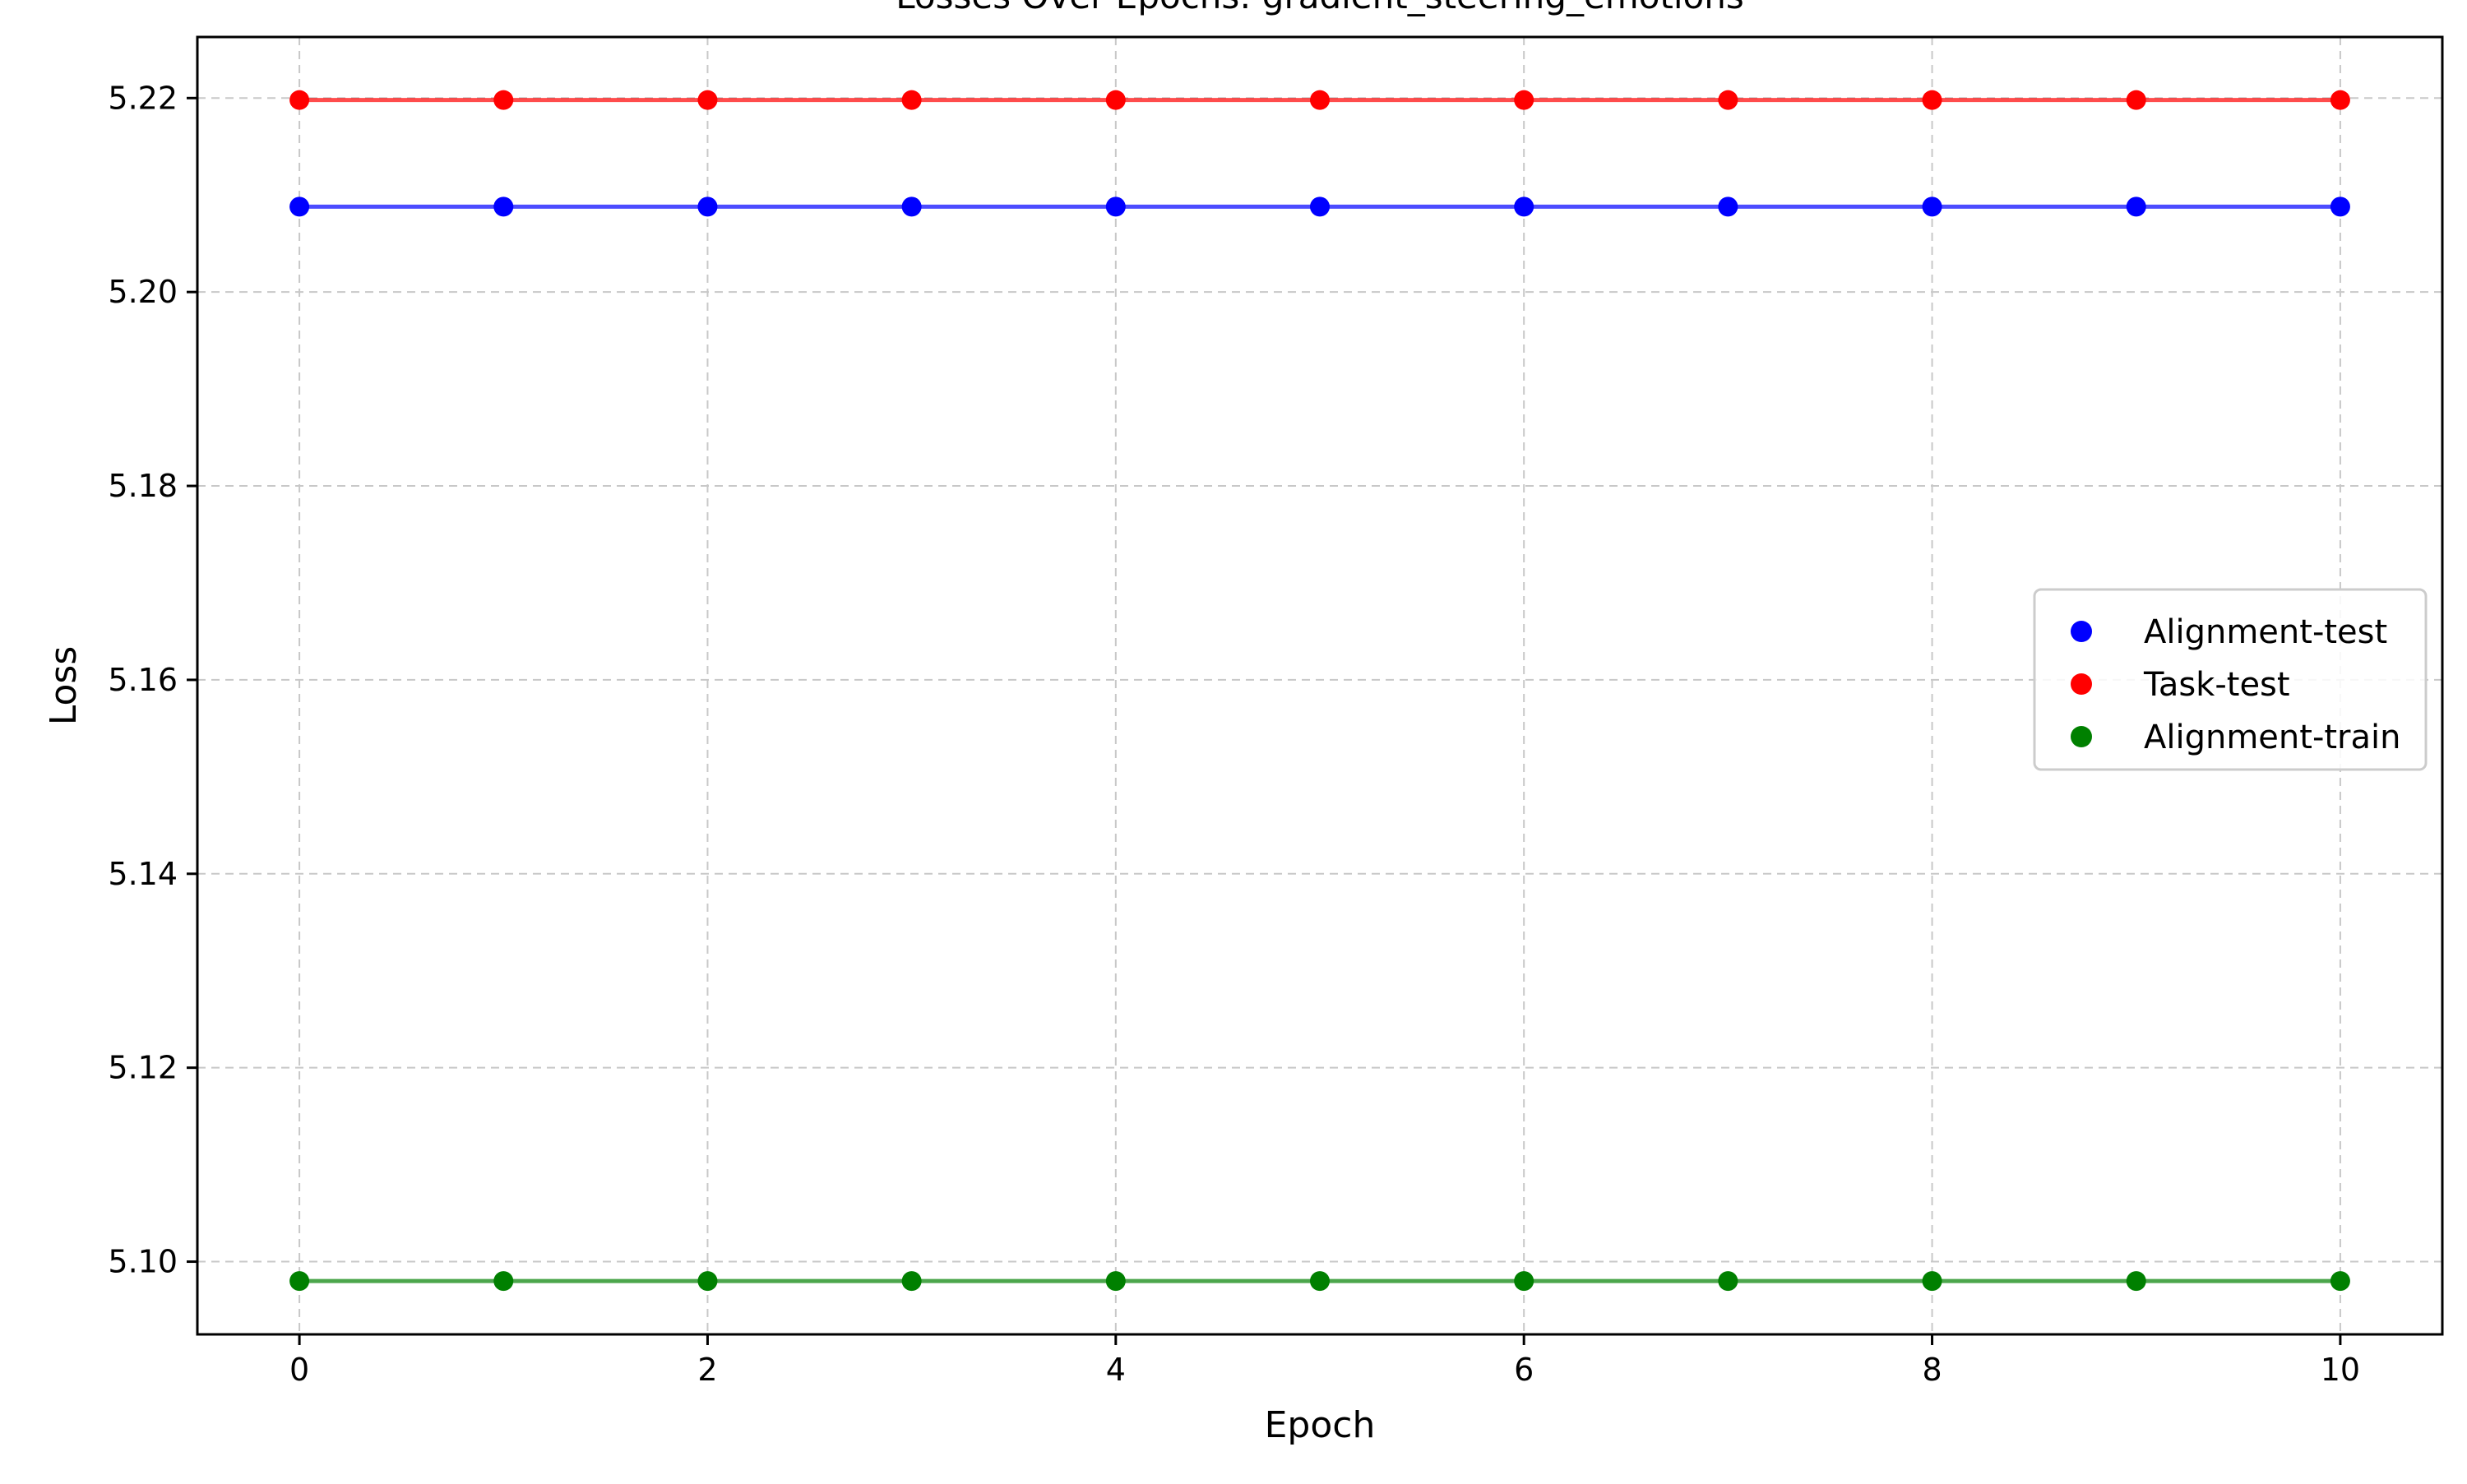  What do you see at coordinates (1320, 1425) in the screenshot?
I see `x-axis-label: Epoch` at bounding box center [1320, 1425].